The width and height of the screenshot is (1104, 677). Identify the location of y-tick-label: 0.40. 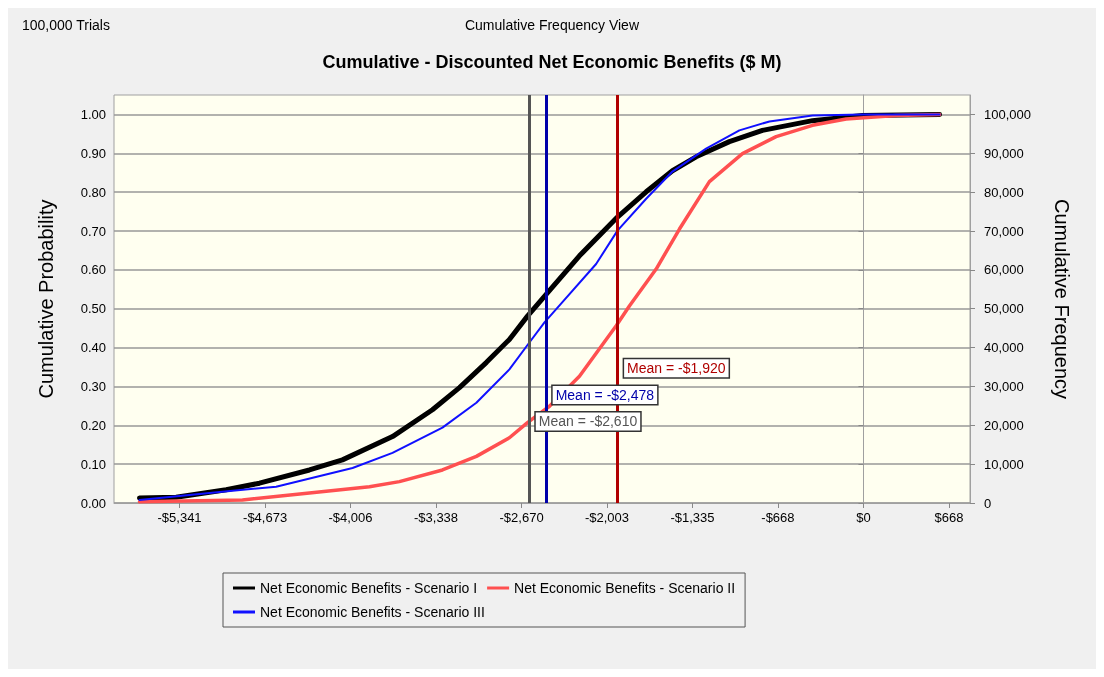
(93, 348).